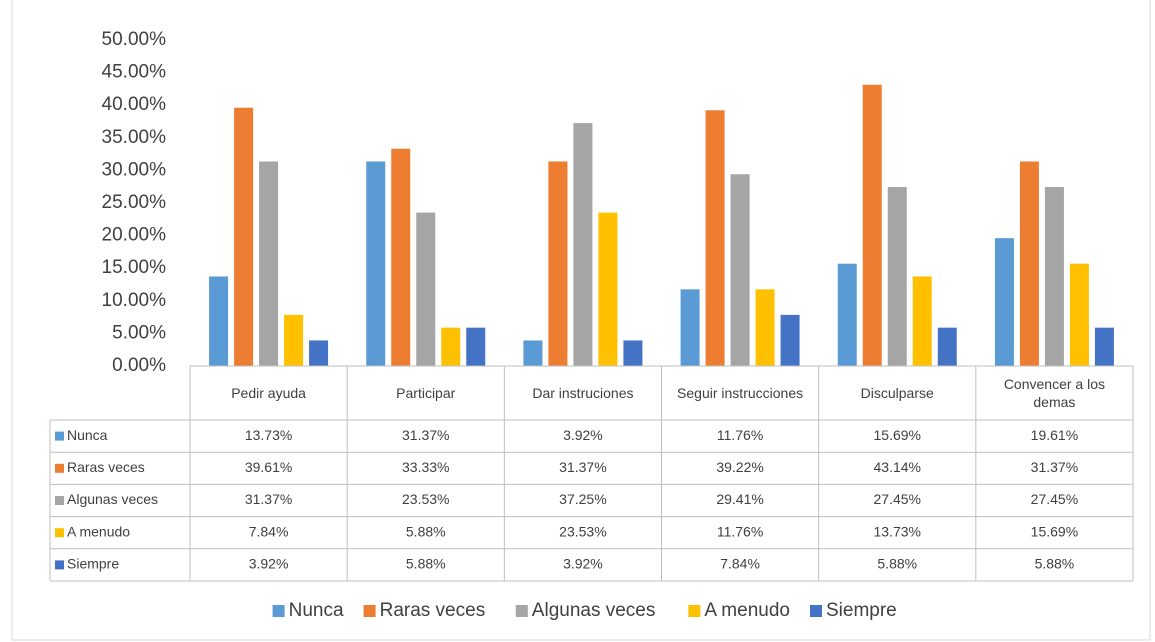  I want to click on table-cell: 37.25%, so click(582, 499).